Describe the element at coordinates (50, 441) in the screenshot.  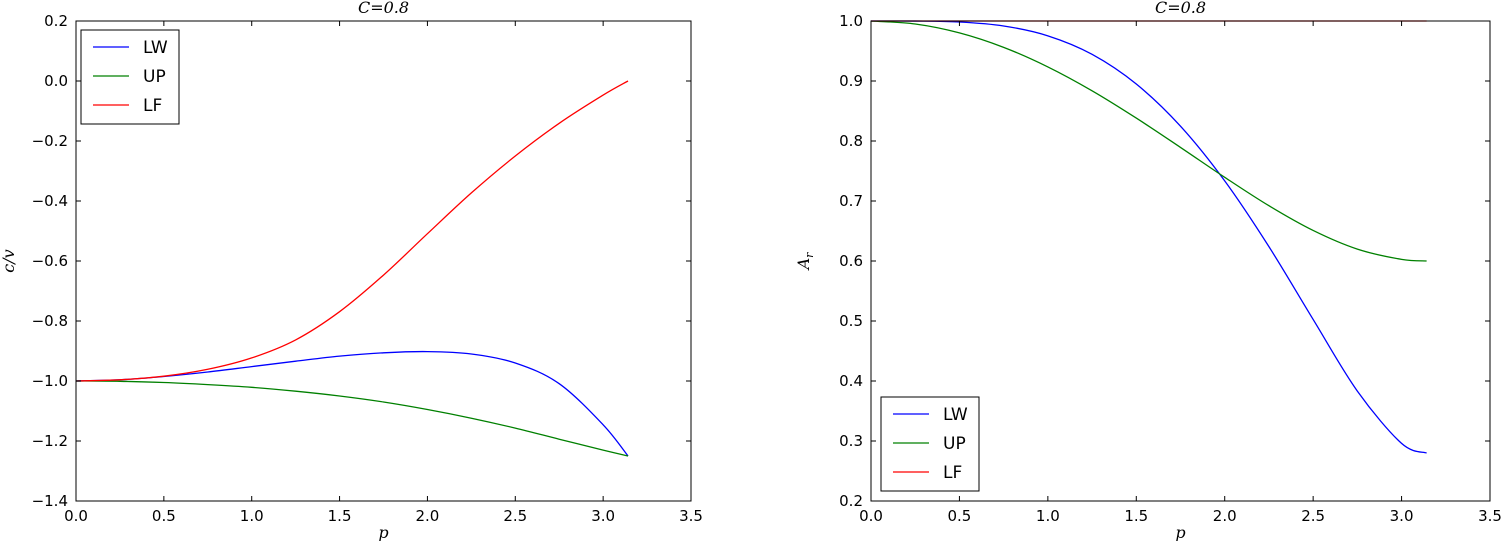
I see `y-tick-label: −1.2` at that location.